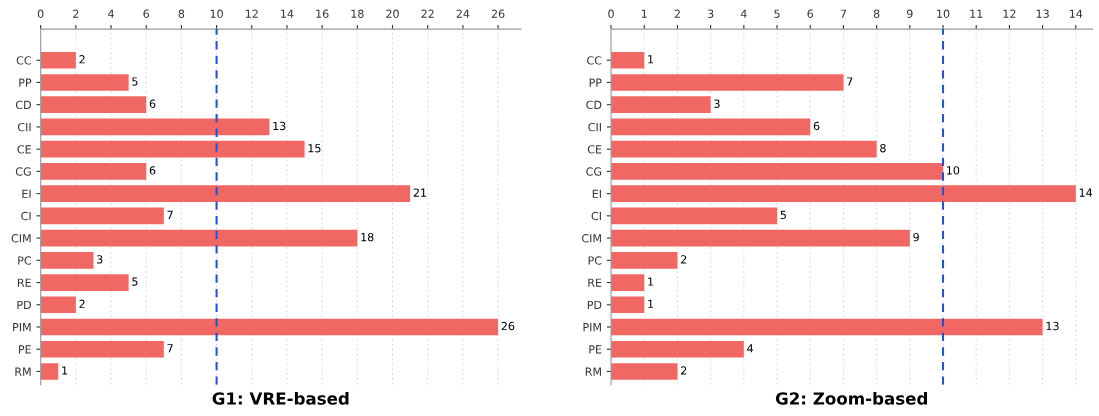  What do you see at coordinates (851, 398) in the screenshot?
I see `text: G2: Zoom-based` at bounding box center [851, 398].